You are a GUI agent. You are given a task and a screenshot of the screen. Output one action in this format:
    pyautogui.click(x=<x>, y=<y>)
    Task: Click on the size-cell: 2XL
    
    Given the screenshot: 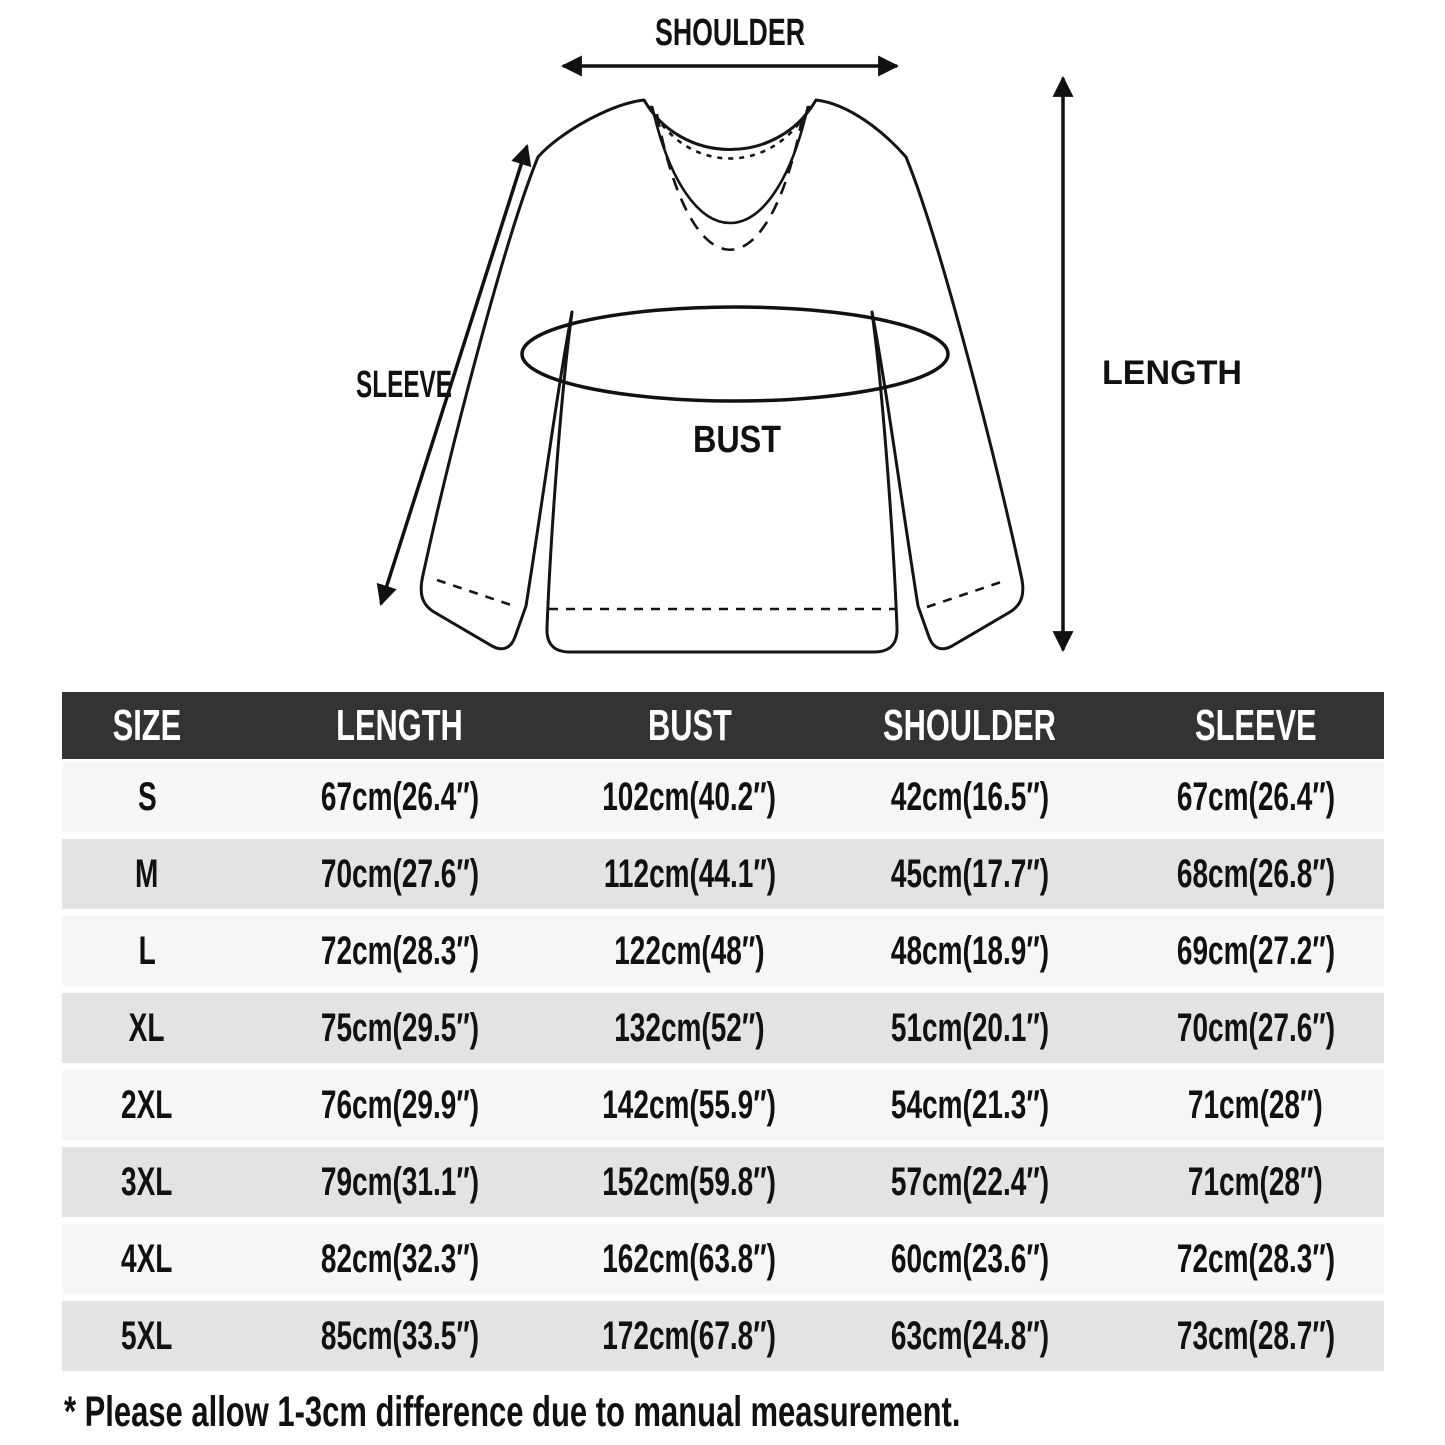 What is the action you would take?
    pyautogui.click(x=147, y=1104)
    